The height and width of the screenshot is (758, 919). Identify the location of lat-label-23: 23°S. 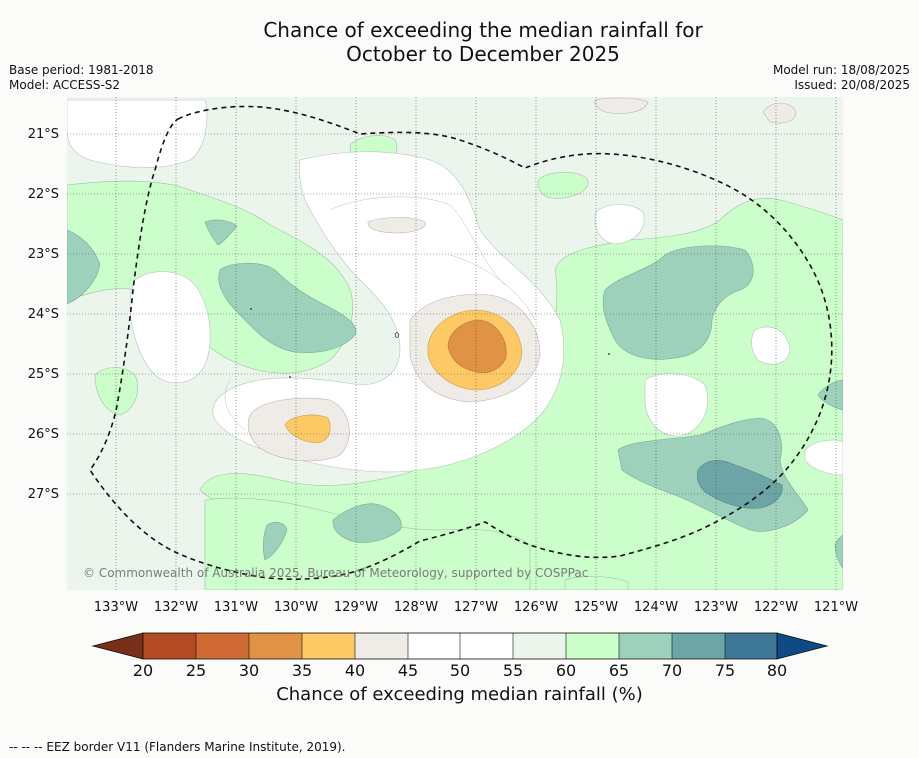
(43, 254).